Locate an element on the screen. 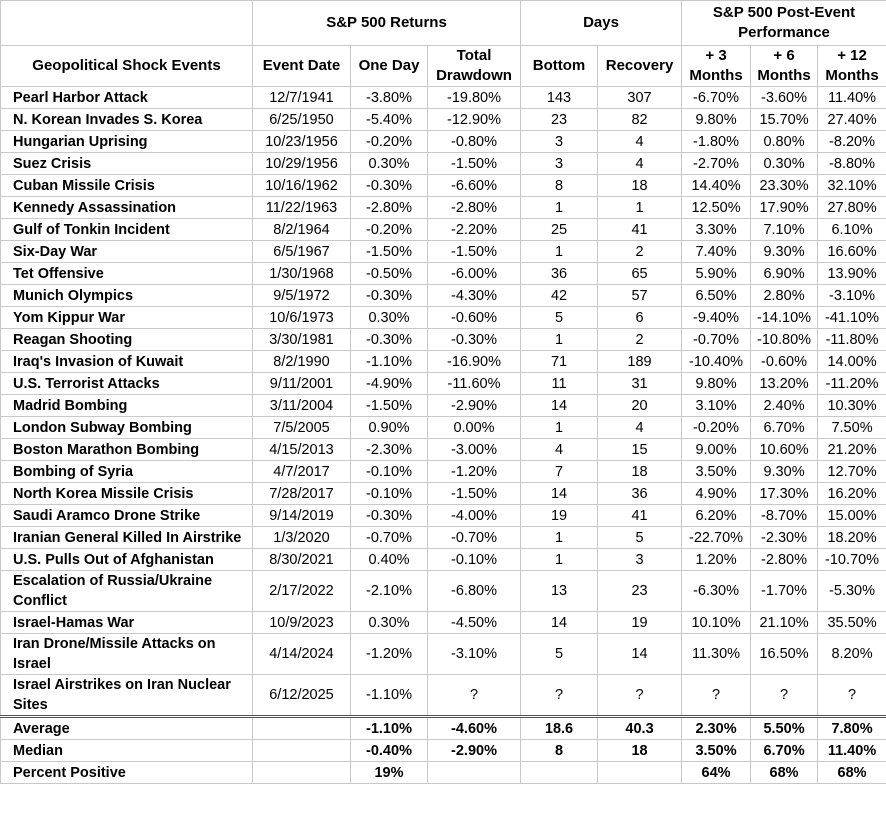 This screenshot has width=886, height=813. column-header: One Day is located at coordinates (389, 66).